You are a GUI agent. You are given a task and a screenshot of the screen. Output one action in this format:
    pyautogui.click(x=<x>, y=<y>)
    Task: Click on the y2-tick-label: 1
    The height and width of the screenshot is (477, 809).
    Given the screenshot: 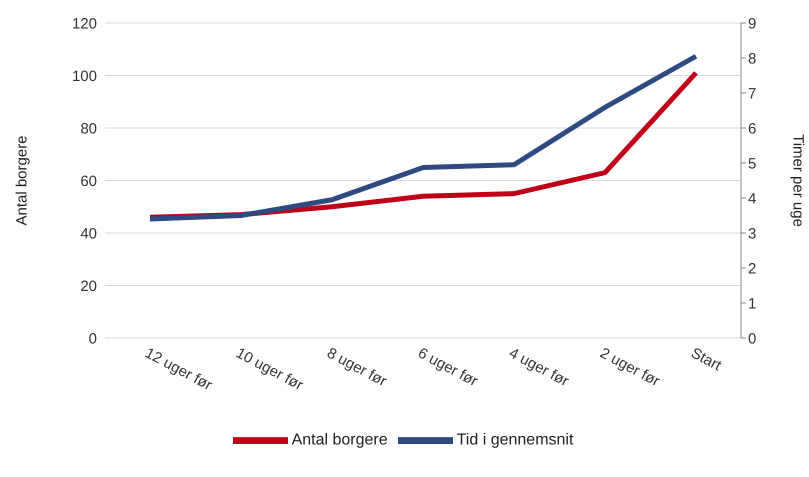 What is the action you would take?
    pyautogui.click(x=752, y=303)
    